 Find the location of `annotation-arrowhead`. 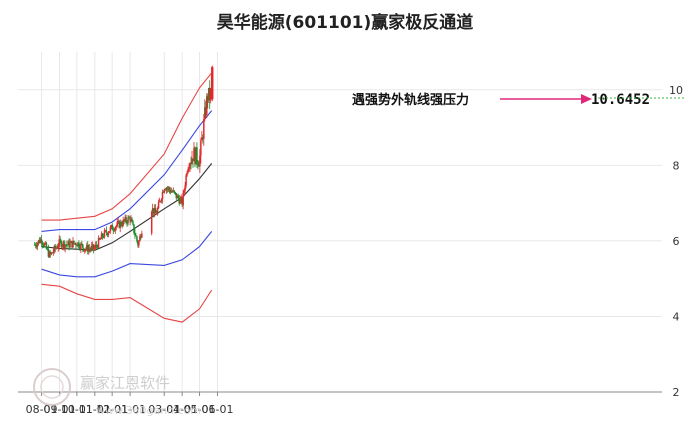

annotation-arrowhead is located at coordinates (586, 99).